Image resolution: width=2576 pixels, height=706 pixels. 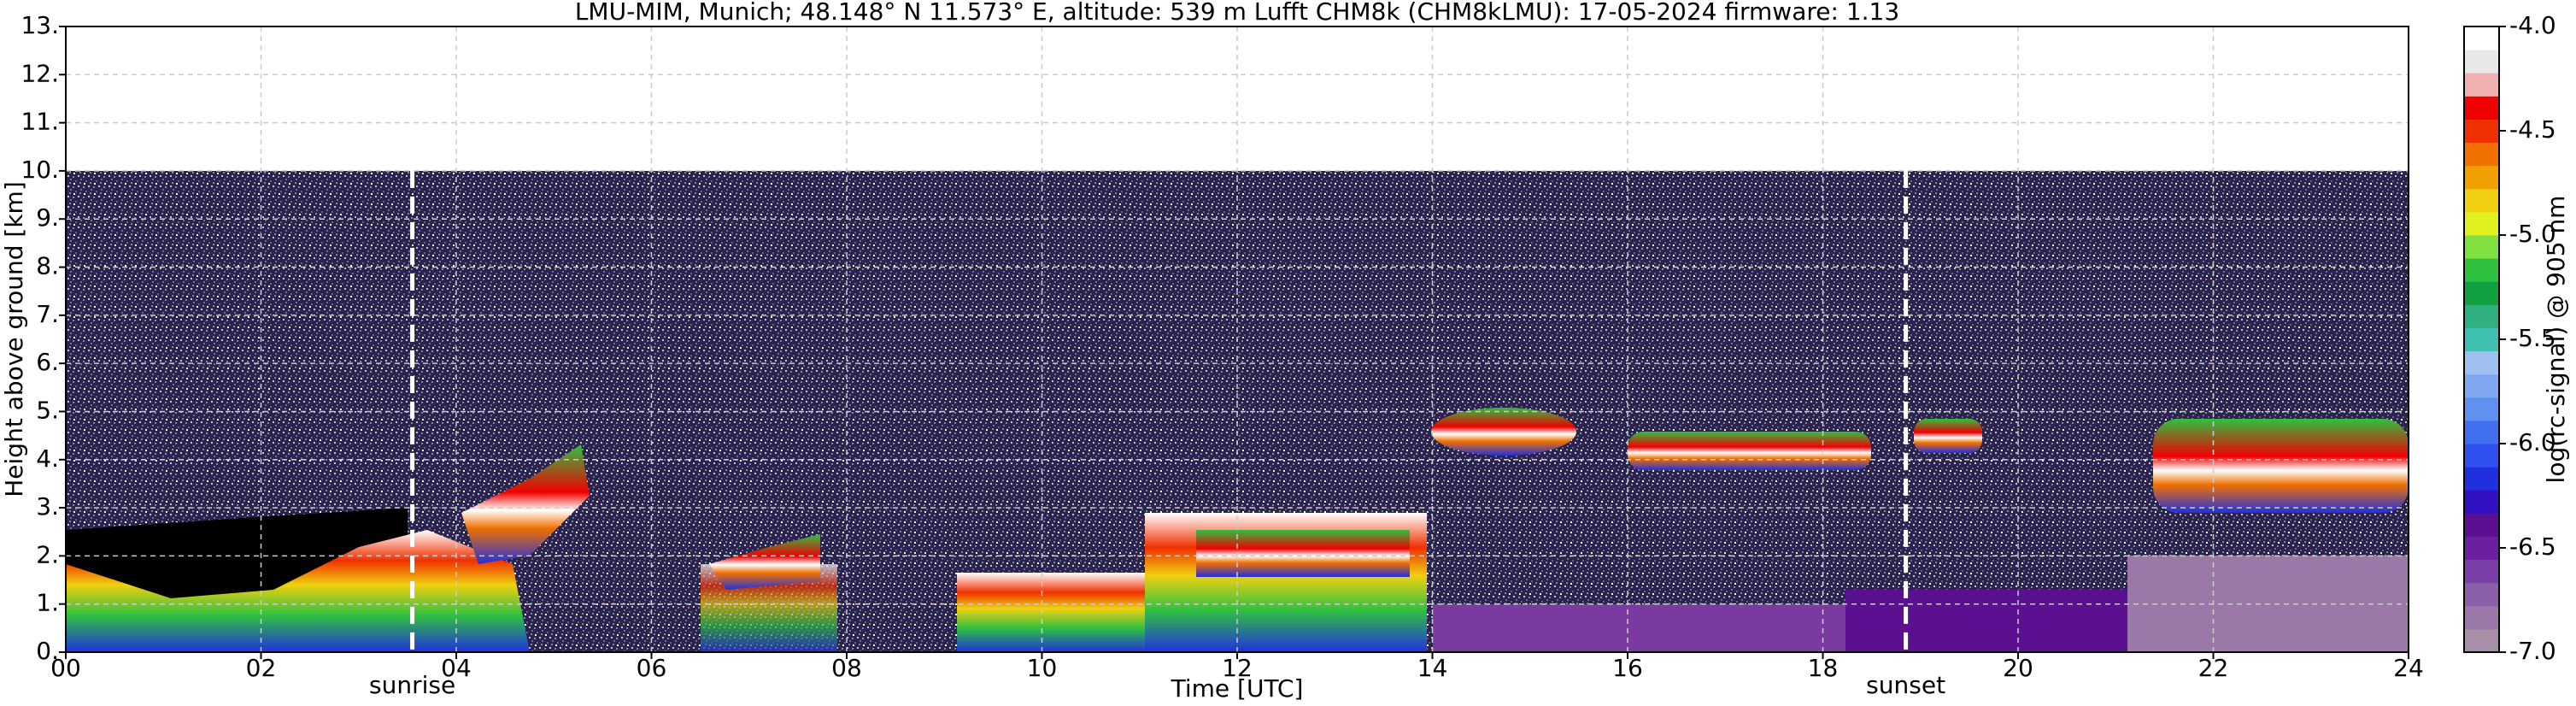 I want to click on x-tick-label: 02, so click(x=261, y=668).